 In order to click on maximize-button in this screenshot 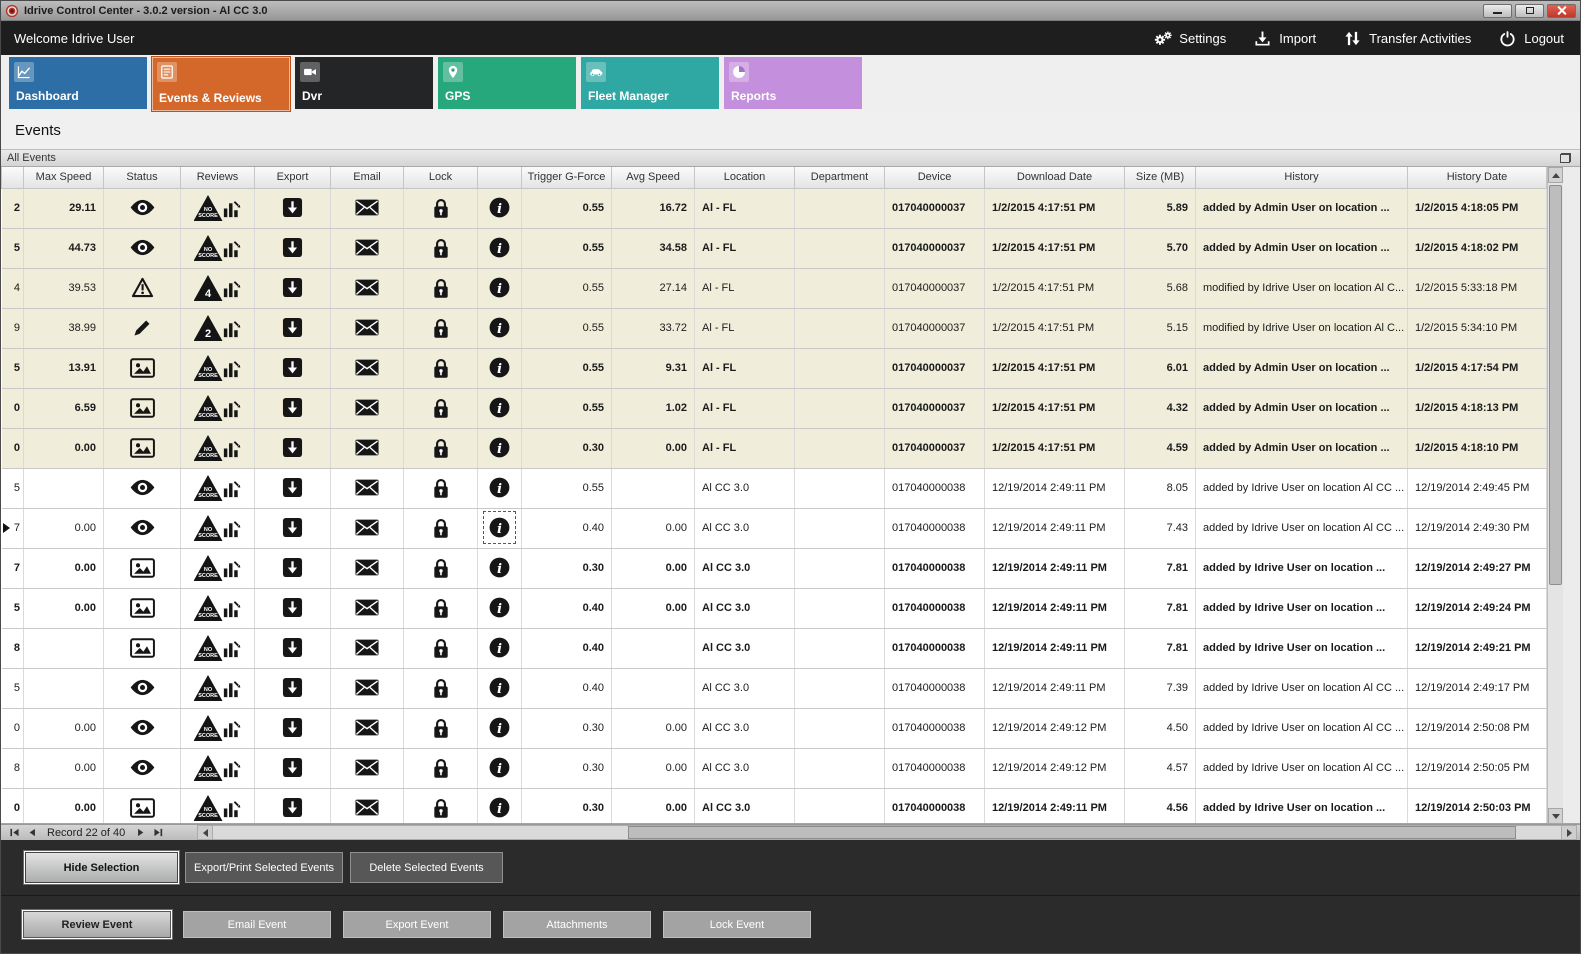, I will do `click(1529, 10)`.